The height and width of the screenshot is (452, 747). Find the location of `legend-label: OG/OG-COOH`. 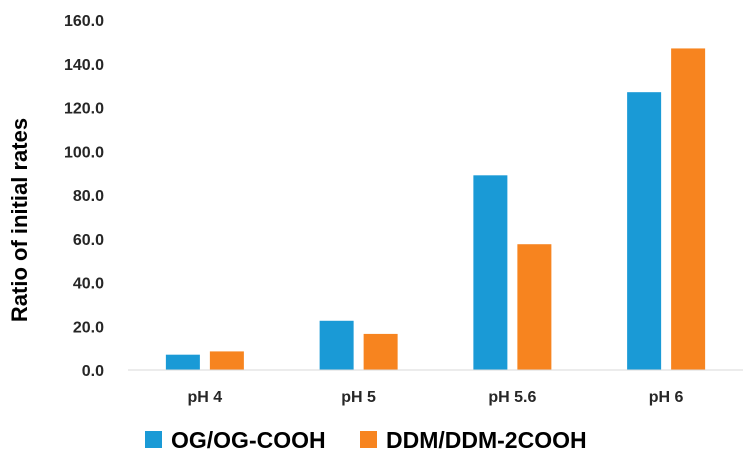

legend-label: OG/OG-COOH is located at coordinates (248, 439).